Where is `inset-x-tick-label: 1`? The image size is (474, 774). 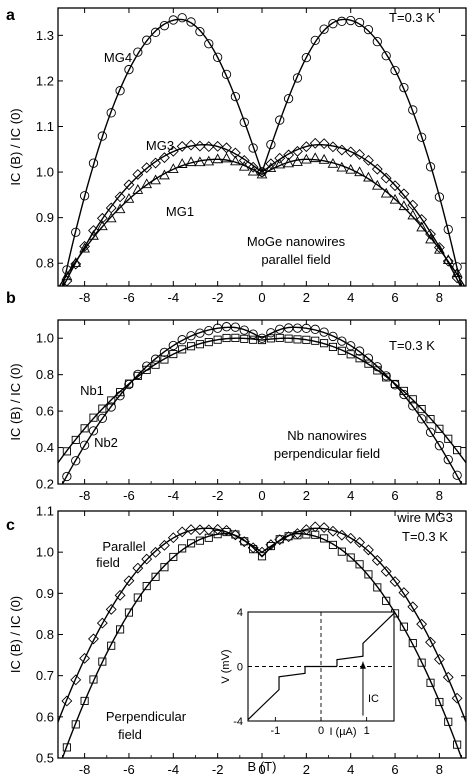
inset-x-tick-label: 1 is located at coordinates (367, 731).